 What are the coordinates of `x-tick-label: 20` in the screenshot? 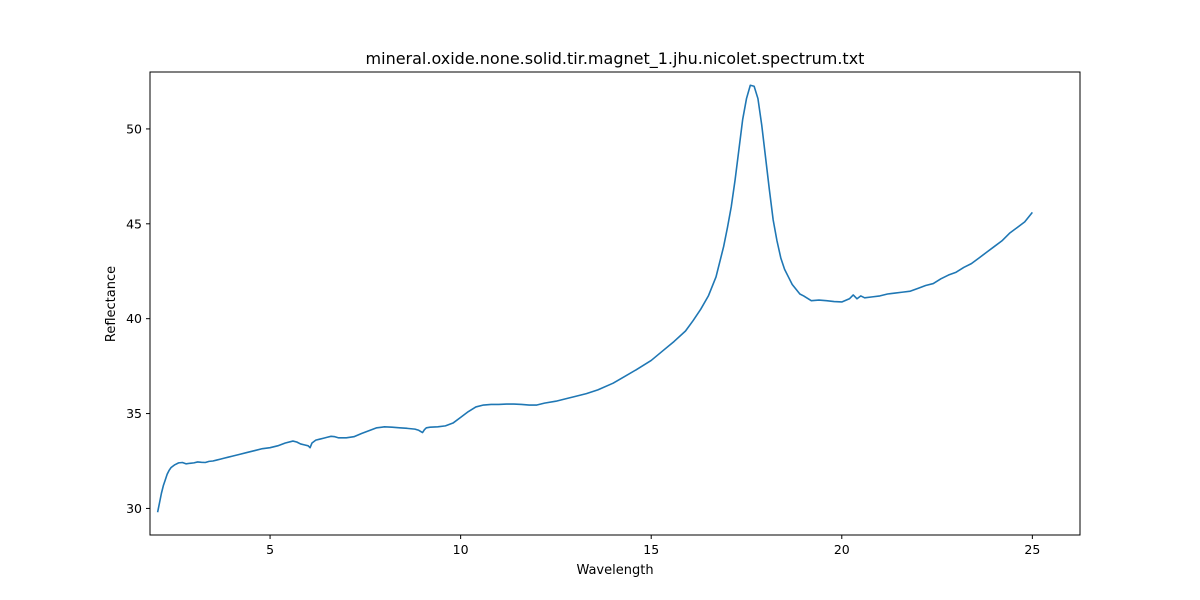 It's located at (842, 549).